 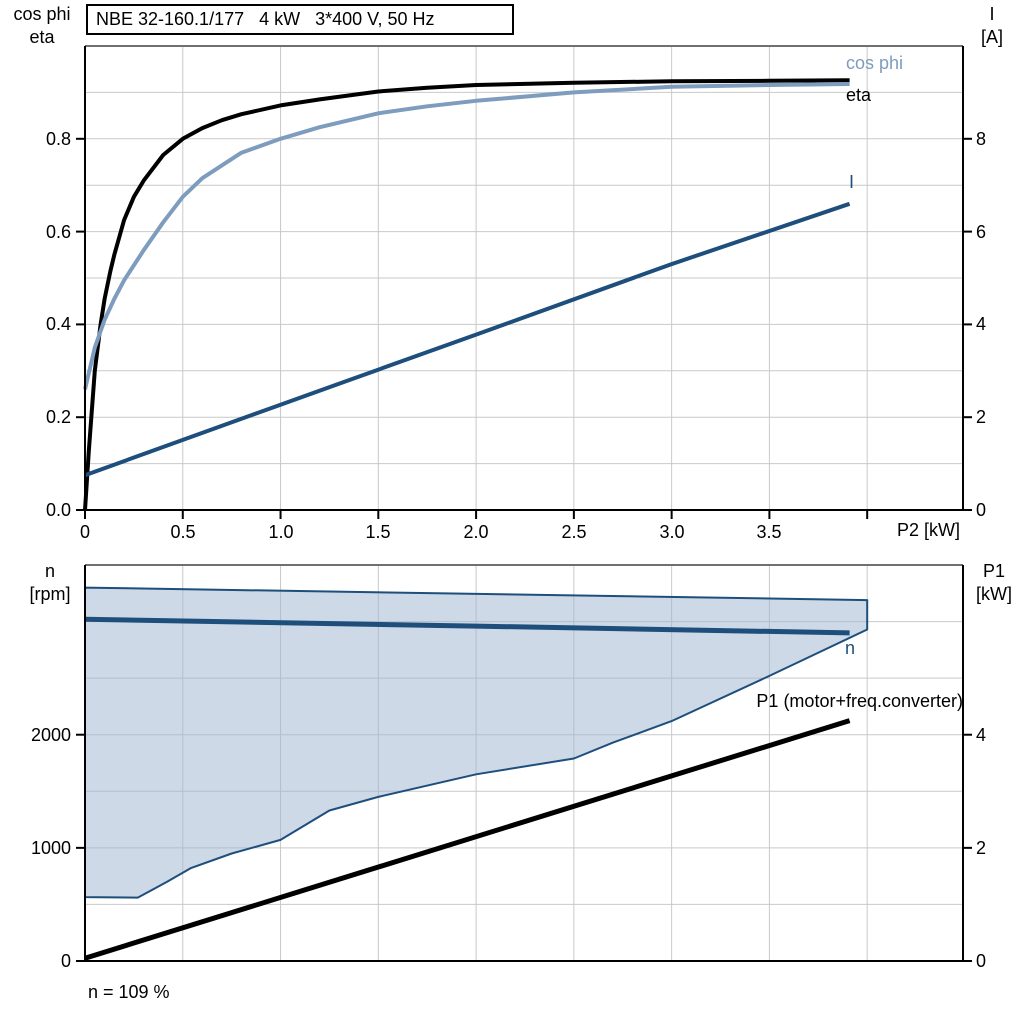 I want to click on x-tick-label: 3.5, so click(x=769, y=532).